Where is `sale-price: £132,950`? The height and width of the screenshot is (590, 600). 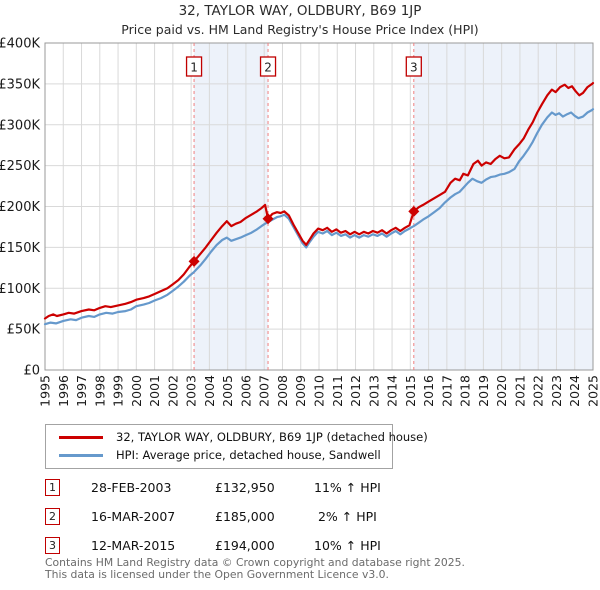 sale-price: £132,950 is located at coordinates (245, 487).